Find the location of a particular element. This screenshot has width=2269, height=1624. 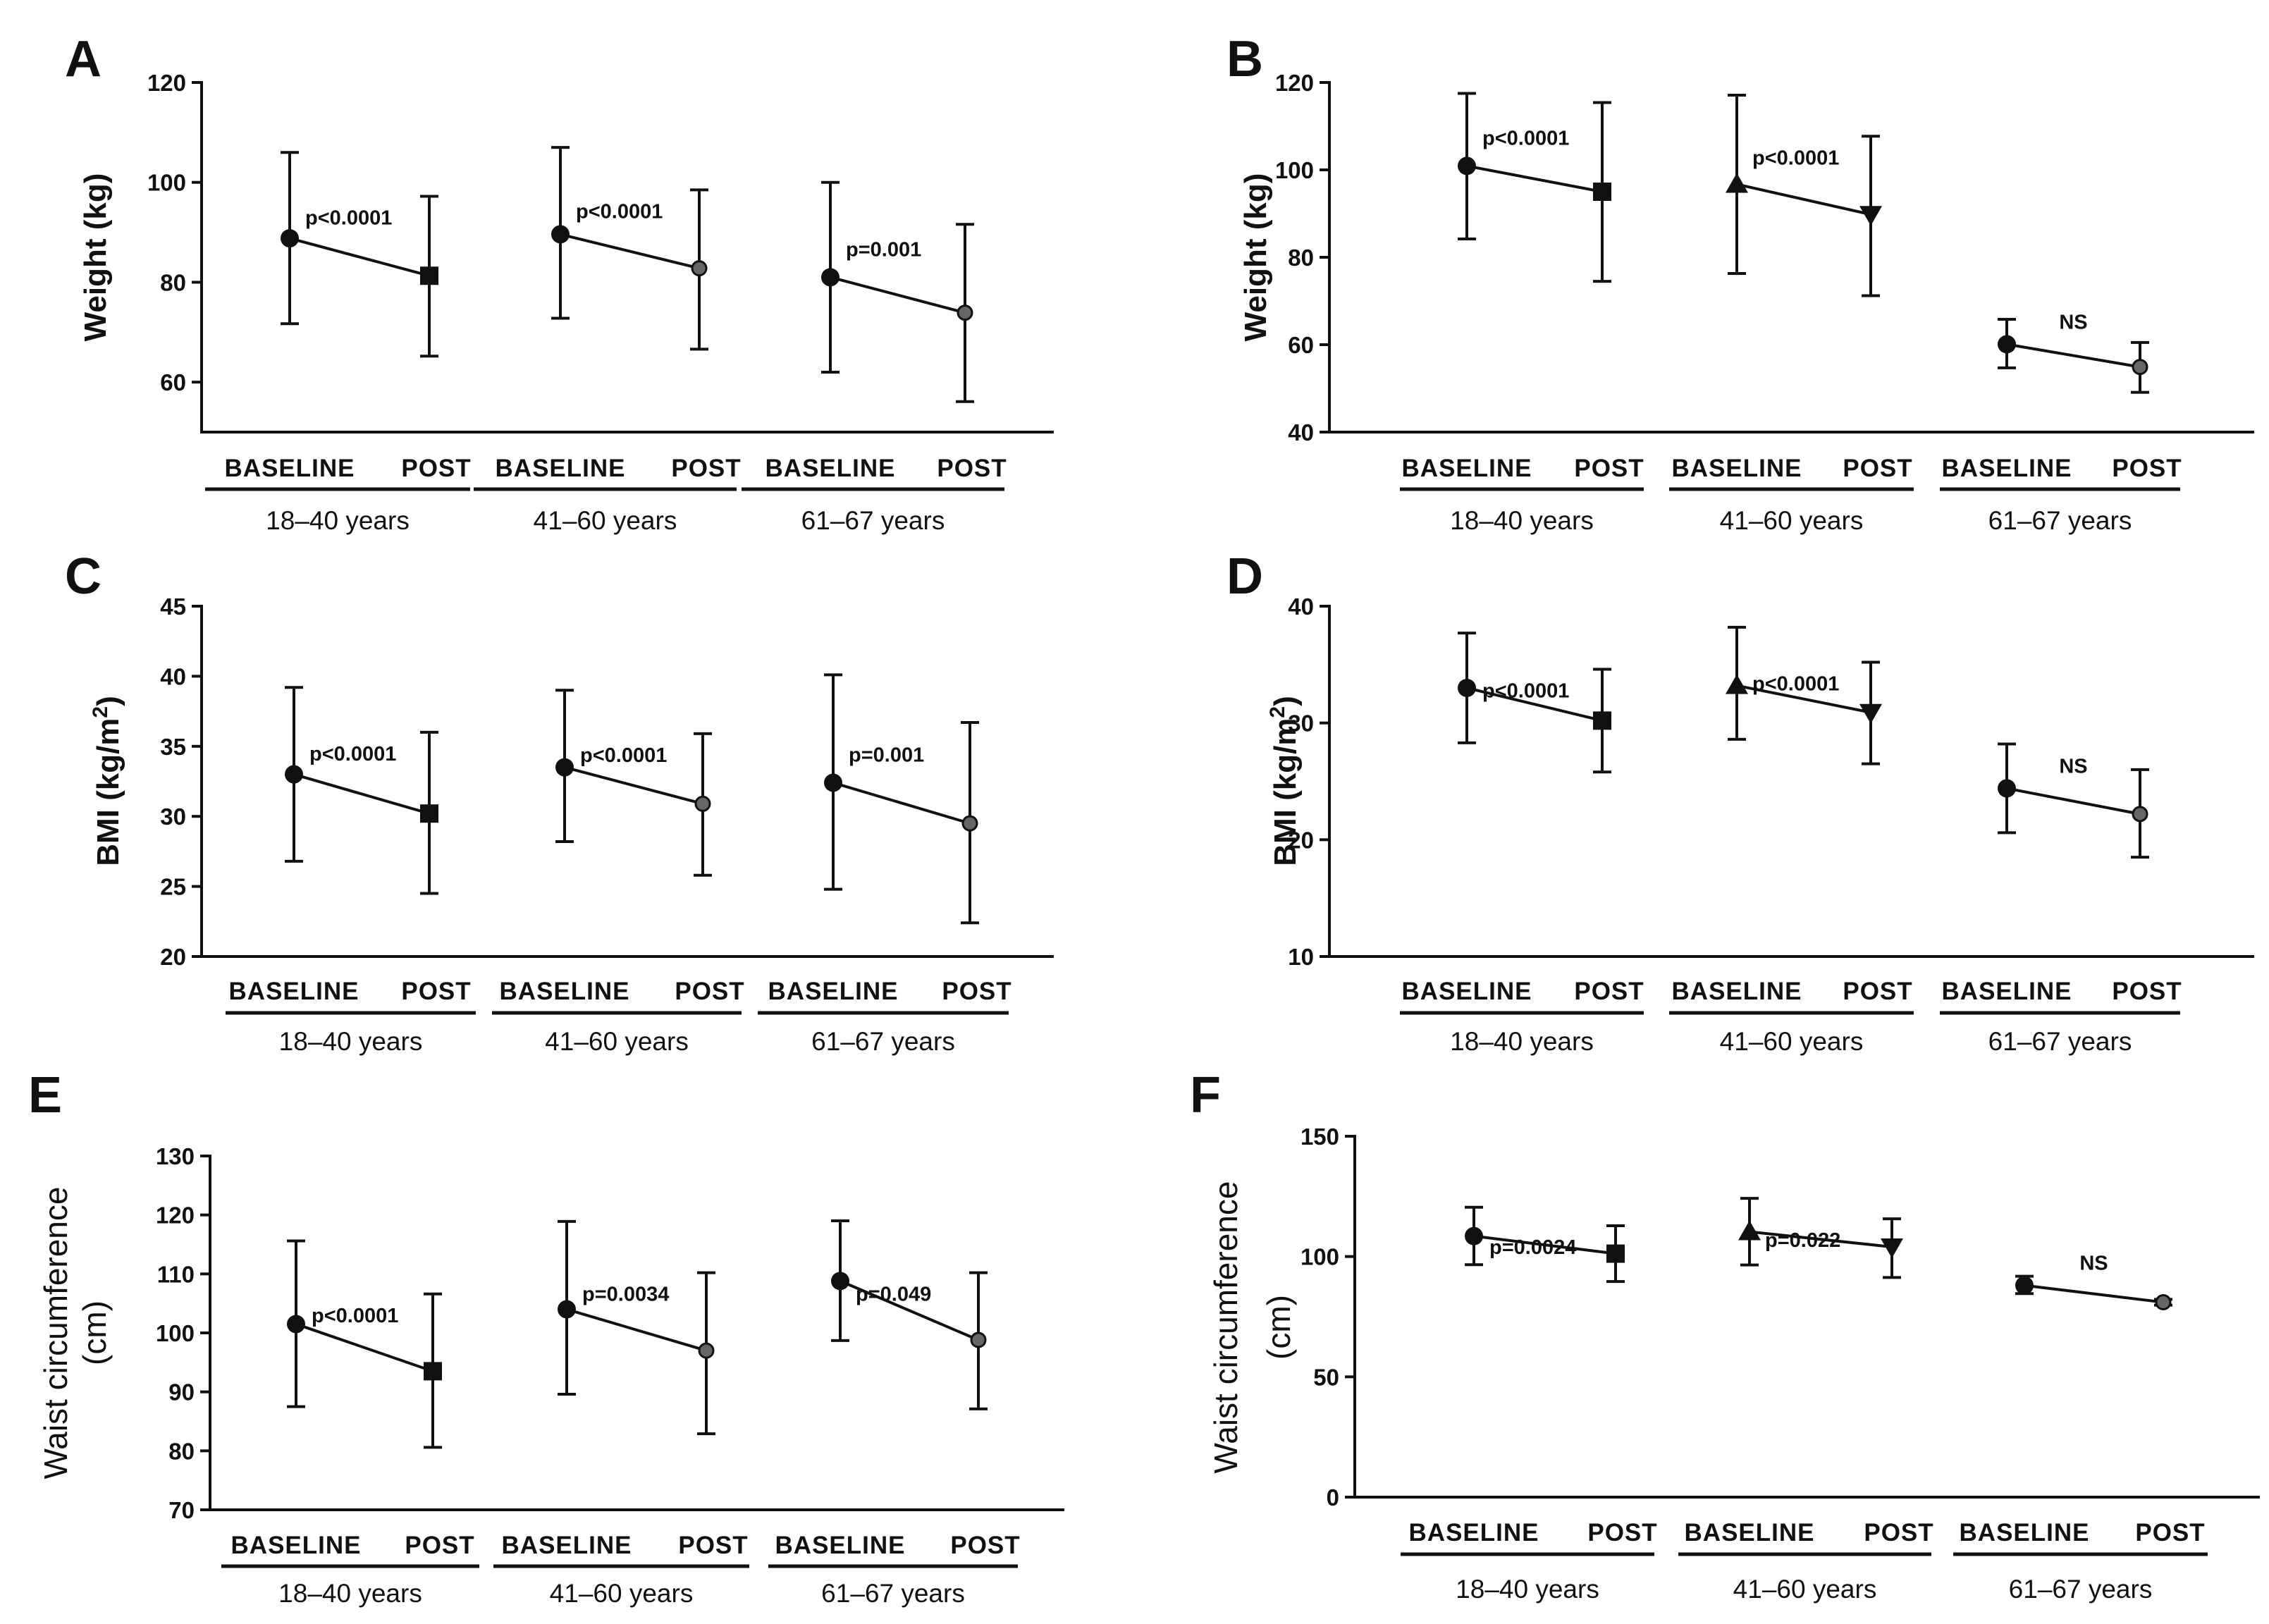

y-tick-label: 60 is located at coordinates (1301, 345).